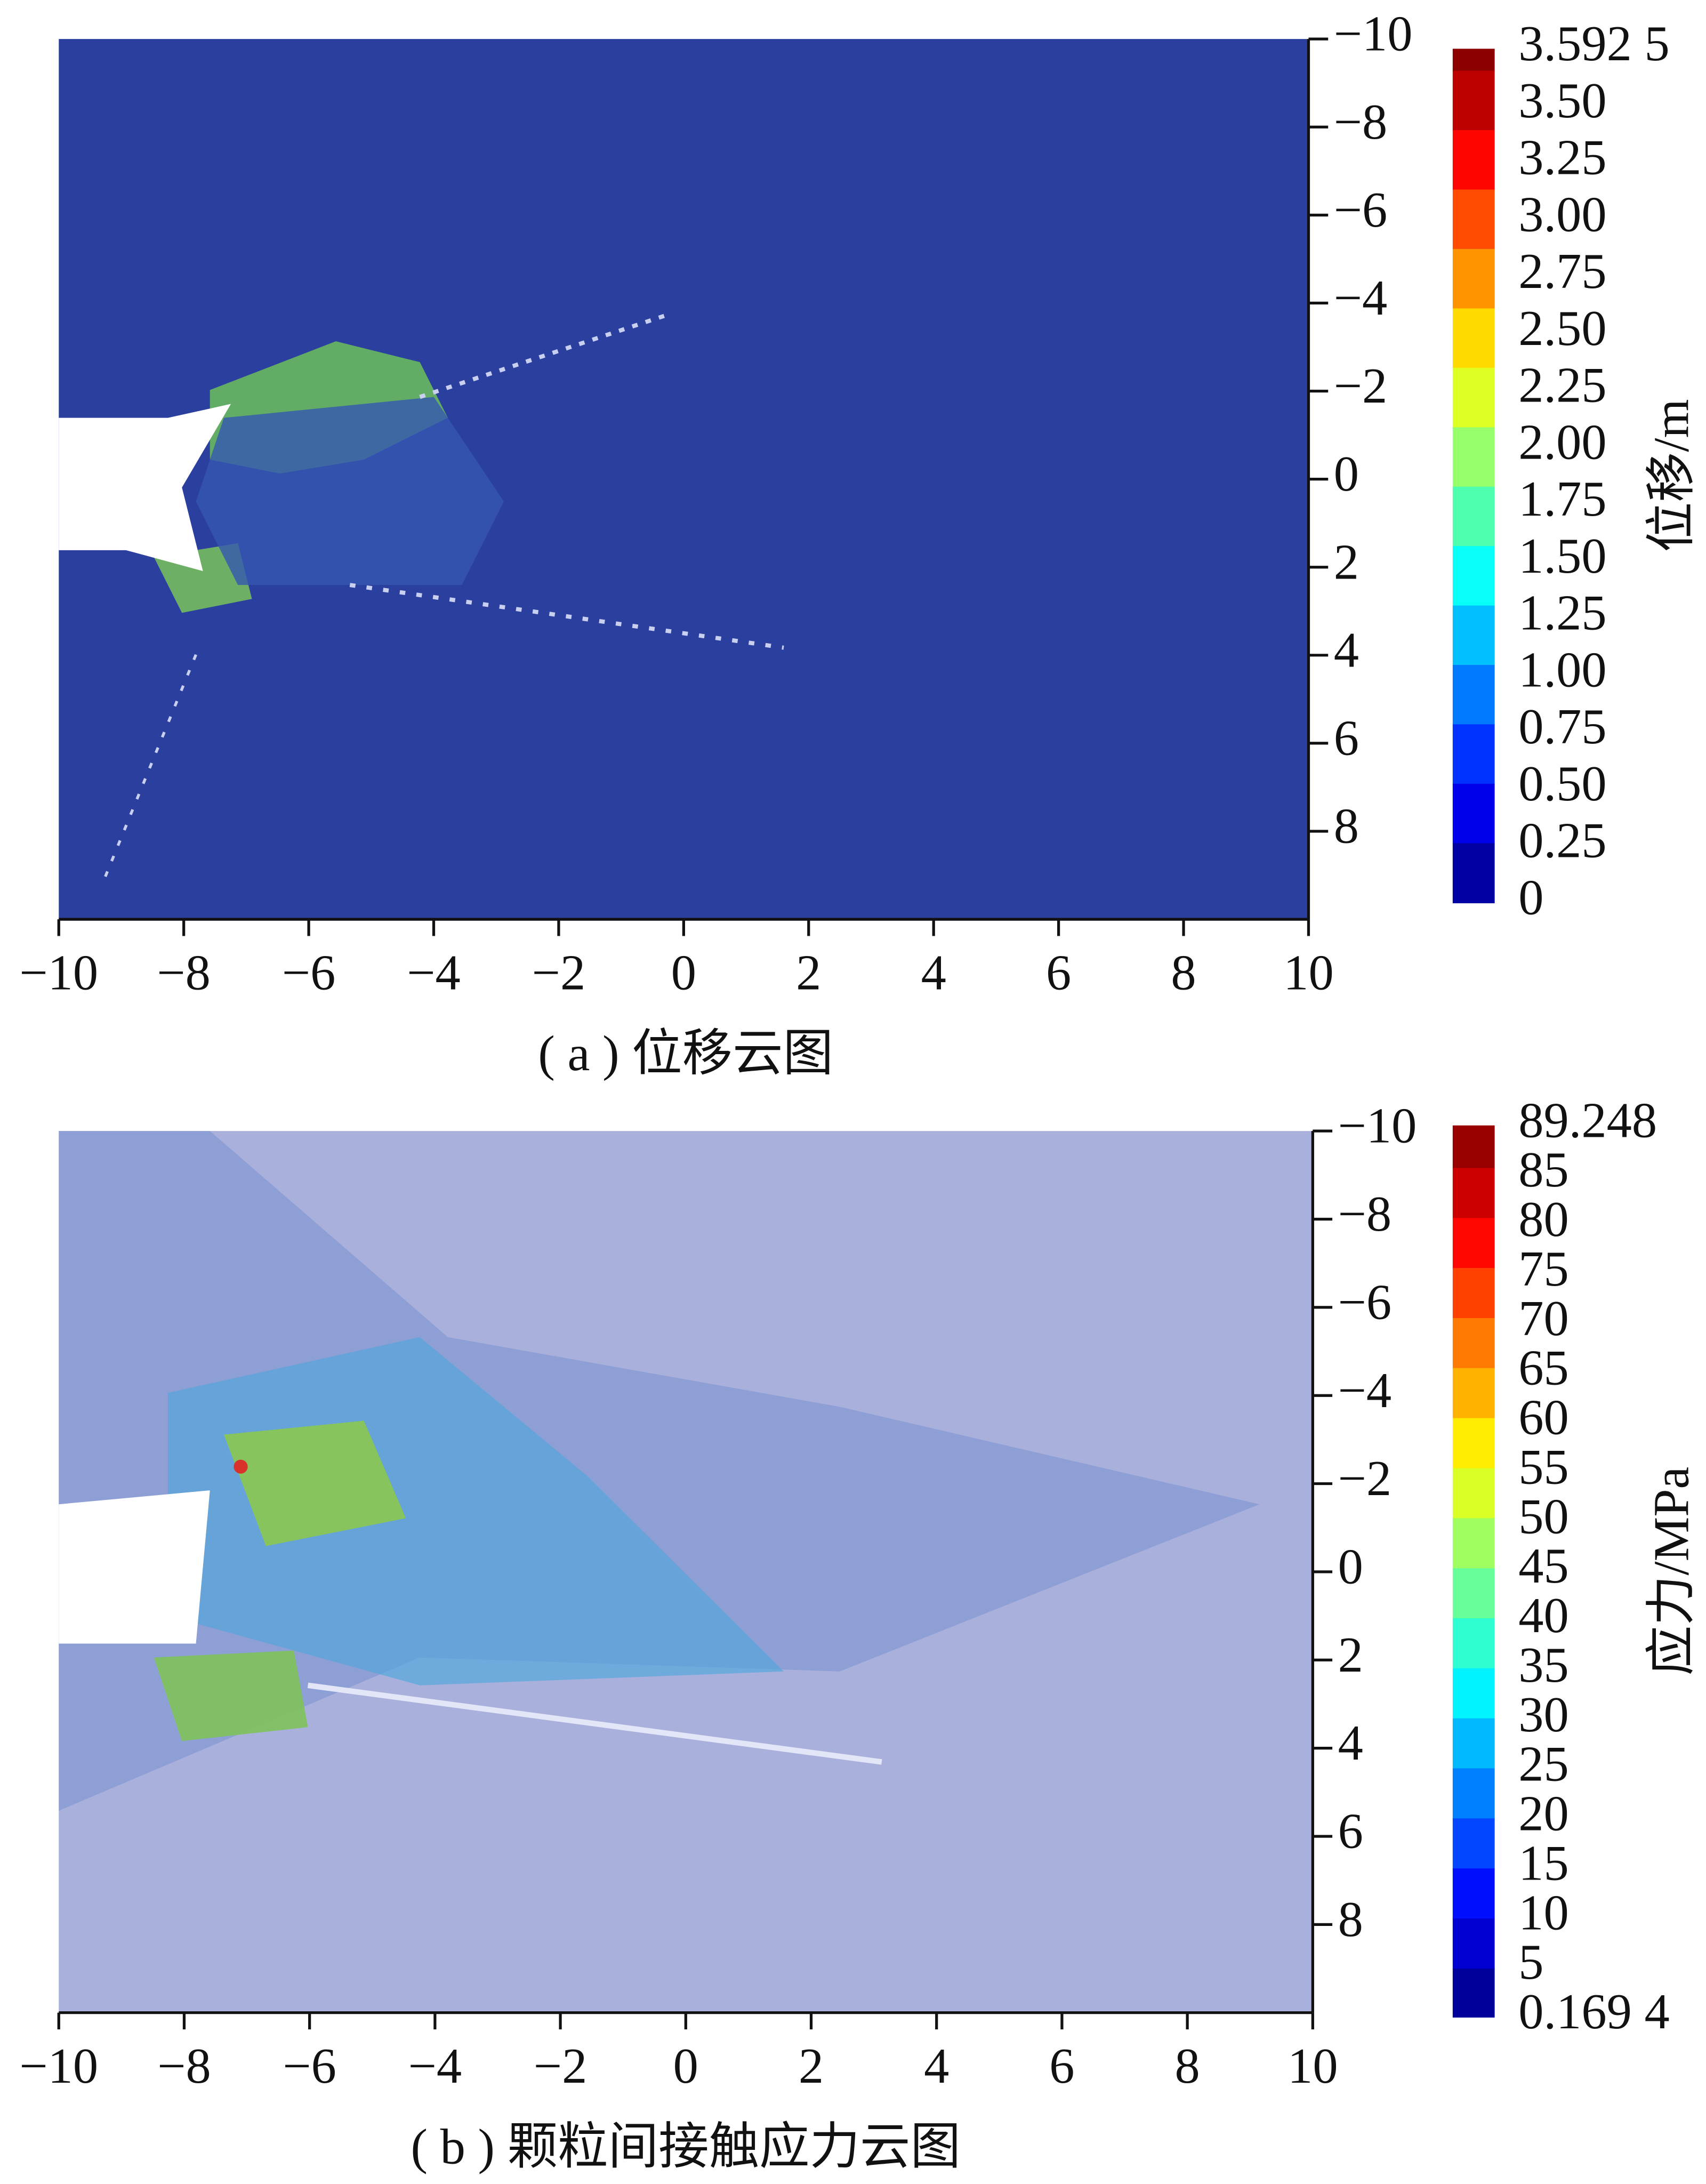  What do you see at coordinates (1543, 1863) in the screenshot?
I see `colorbar-tick-label: 15` at bounding box center [1543, 1863].